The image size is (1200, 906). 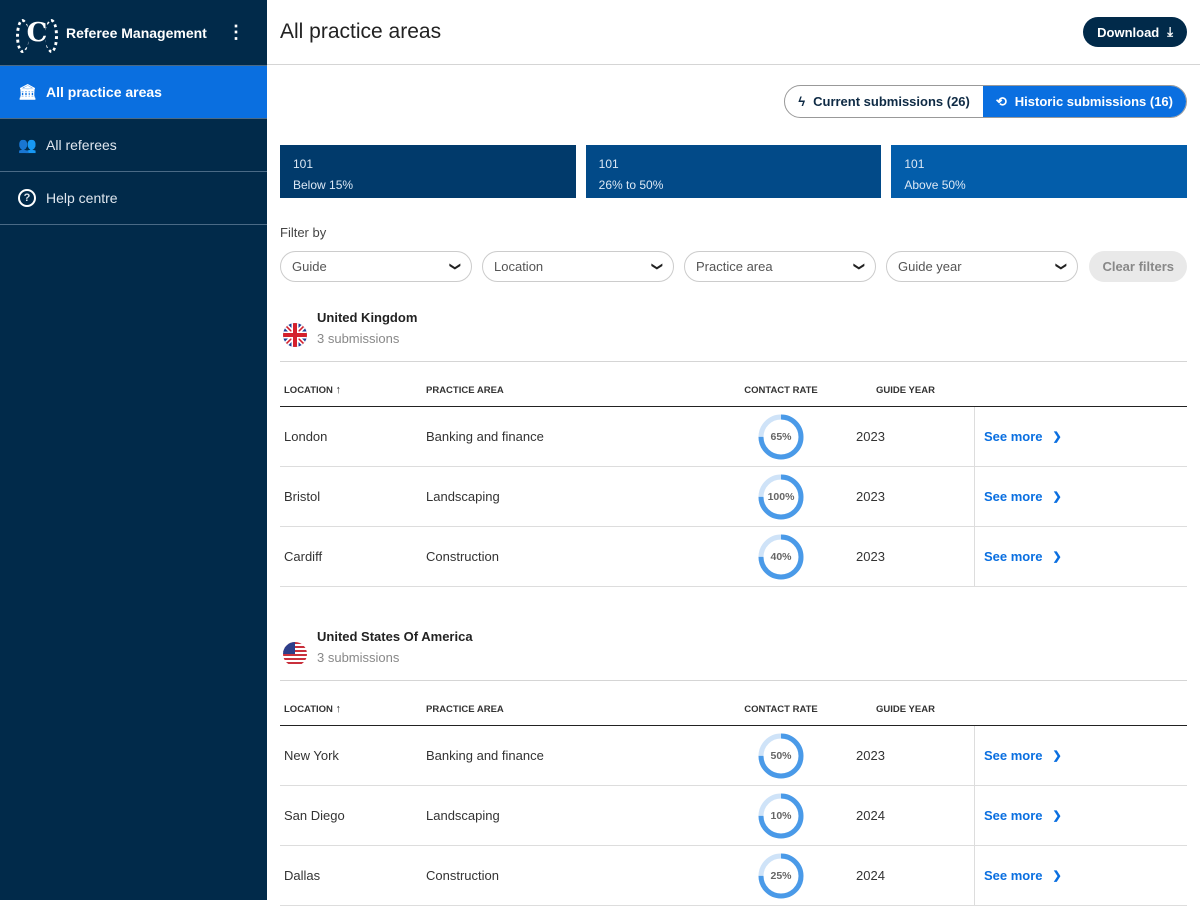 I want to click on group-header: United States Of America 3 submissions, so click(x=733, y=654).